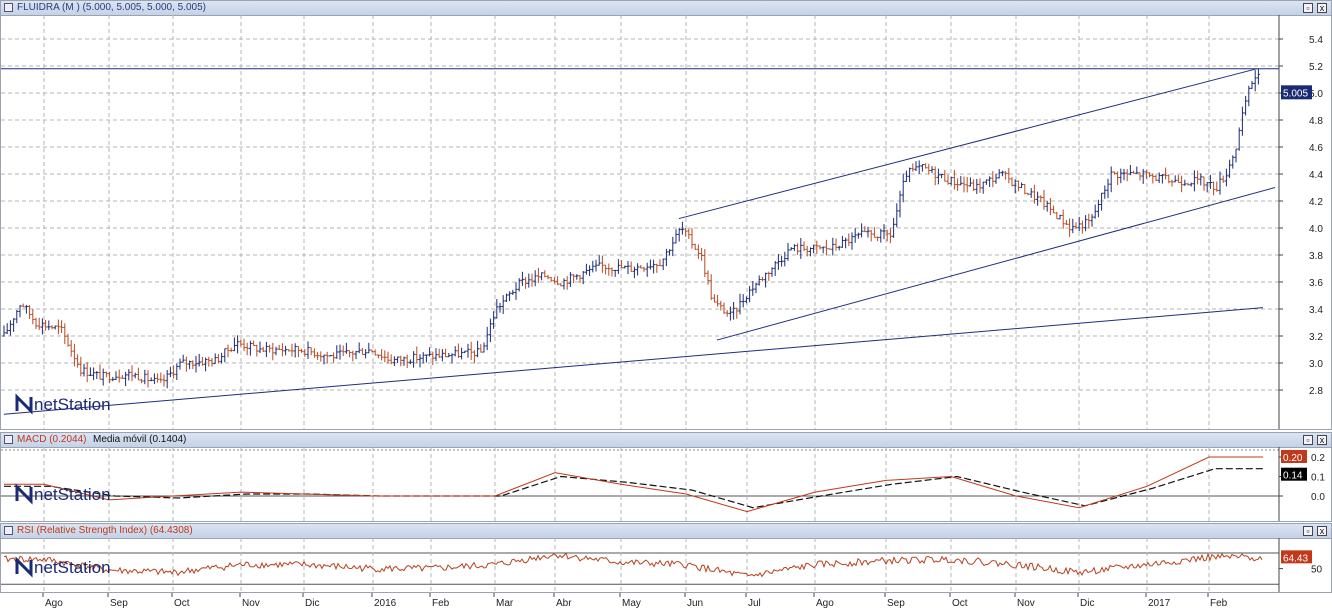 The width and height of the screenshot is (1332, 611). What do you see at coordinates (505, 603) in the screenshot?
I see `time-tick-label: Mar` at bounding box center [505, 603].